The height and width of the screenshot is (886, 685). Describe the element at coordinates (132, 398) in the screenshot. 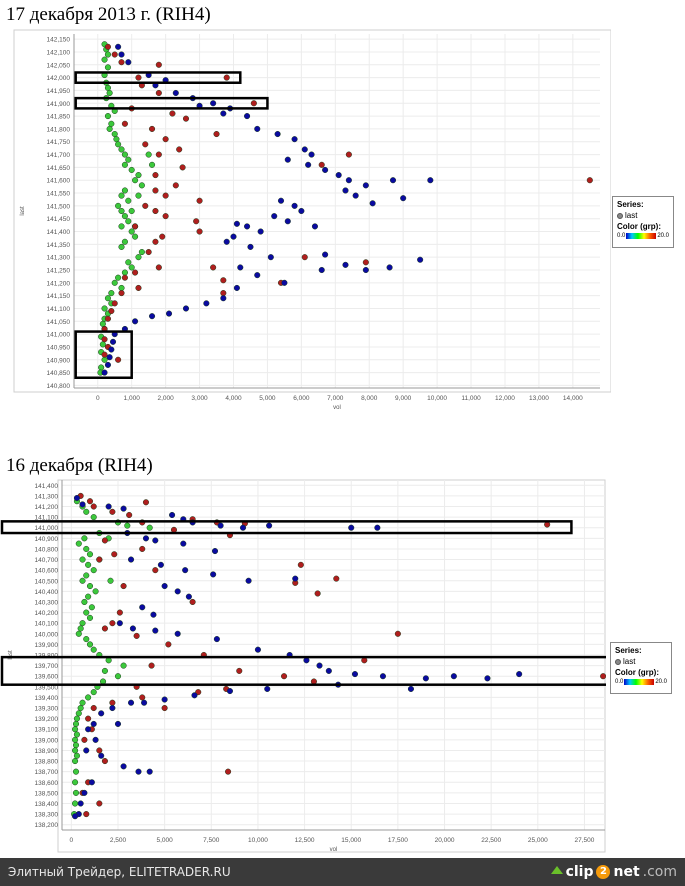

I see `x-tick-label: 1,000` at that location.